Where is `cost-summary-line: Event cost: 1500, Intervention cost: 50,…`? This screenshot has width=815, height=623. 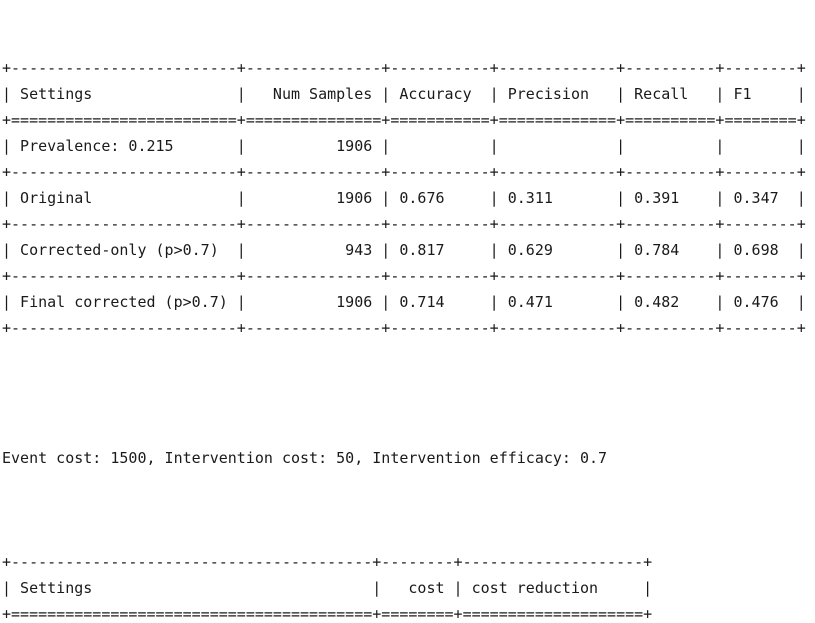 cost-summary-line: Event cost: 1500, Intervention cost: 50,… is located at coordinates (305, 458).